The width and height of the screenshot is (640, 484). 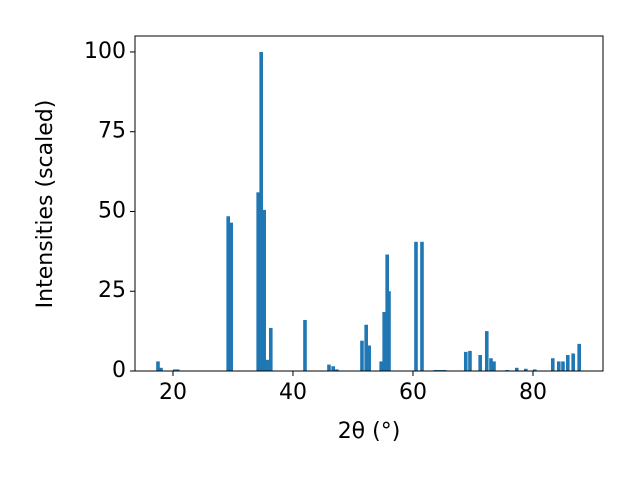 I want to click on x-tick-label: 20, so click(x=173, y=392).